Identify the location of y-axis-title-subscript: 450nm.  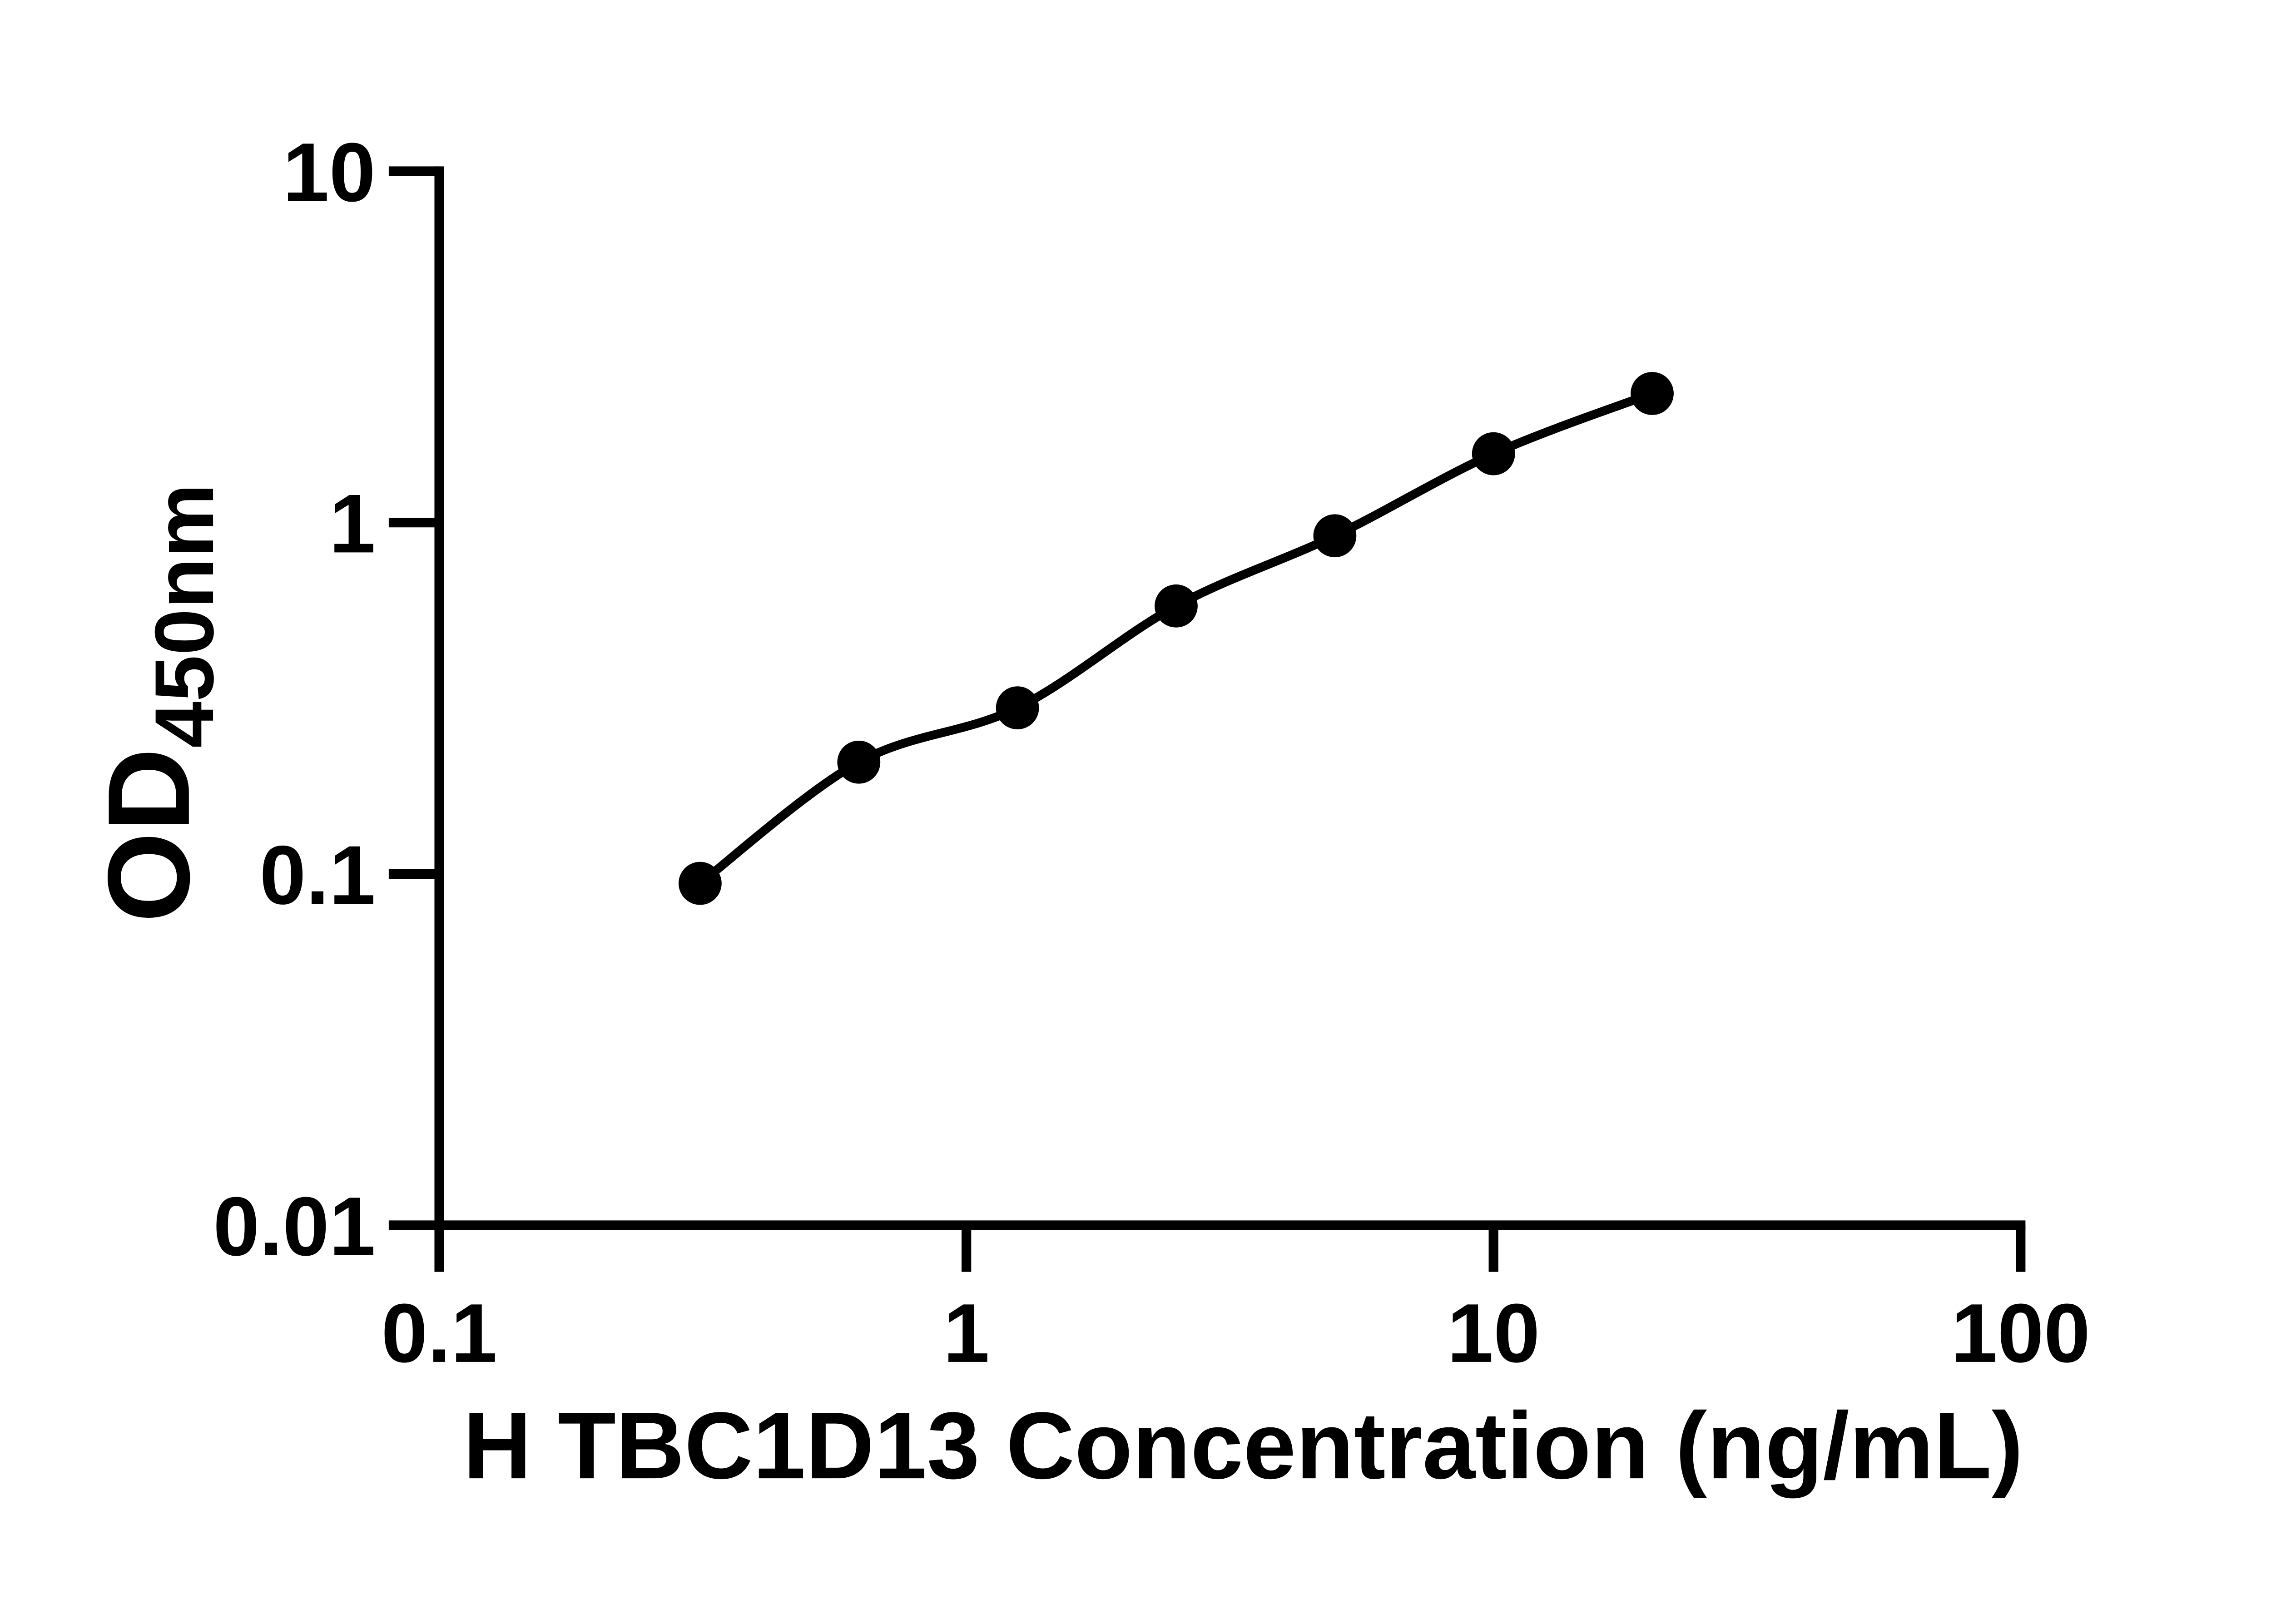
(184, 616).